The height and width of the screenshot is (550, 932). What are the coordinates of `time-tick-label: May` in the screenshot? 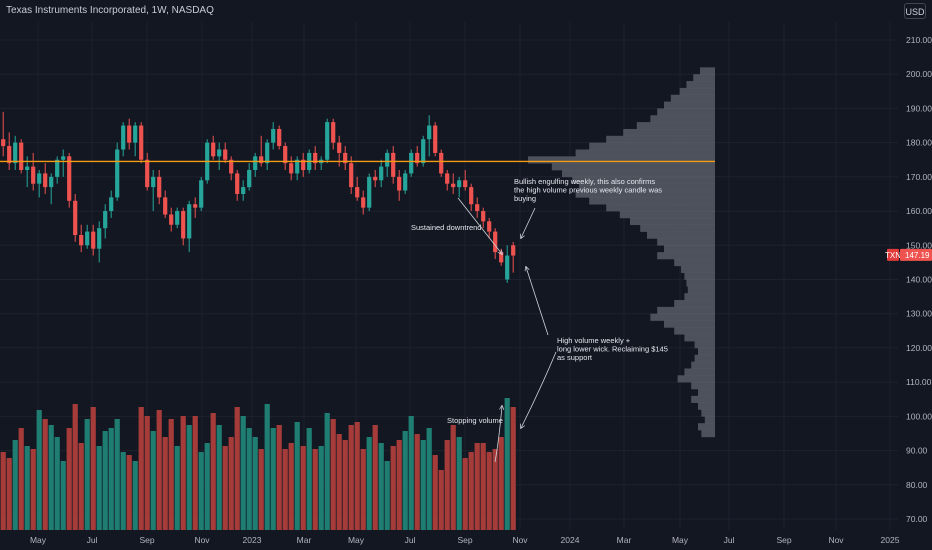 It's located at (38, 540).